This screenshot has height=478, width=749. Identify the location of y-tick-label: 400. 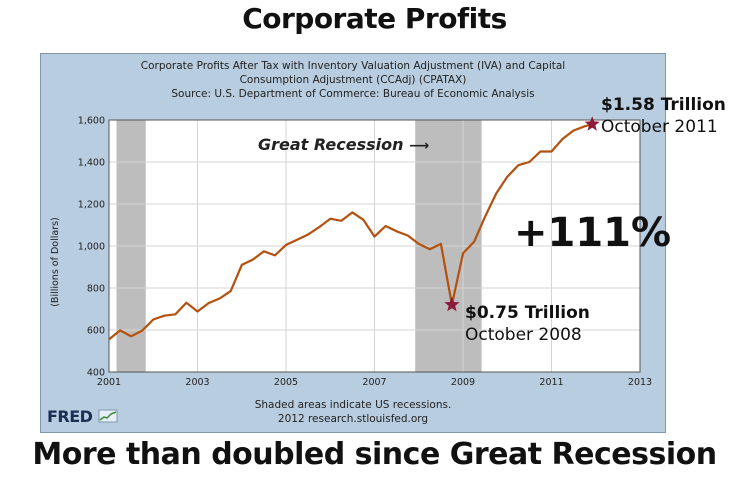
(96, 373).